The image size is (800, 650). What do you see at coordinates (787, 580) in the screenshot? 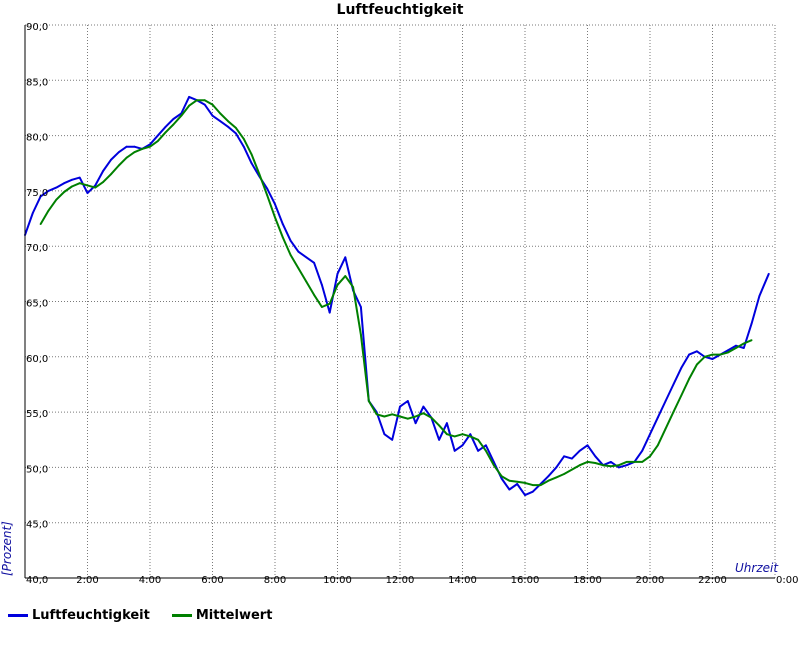
I see `x-tick-label: 0:00` at bounding box center [787, 580].